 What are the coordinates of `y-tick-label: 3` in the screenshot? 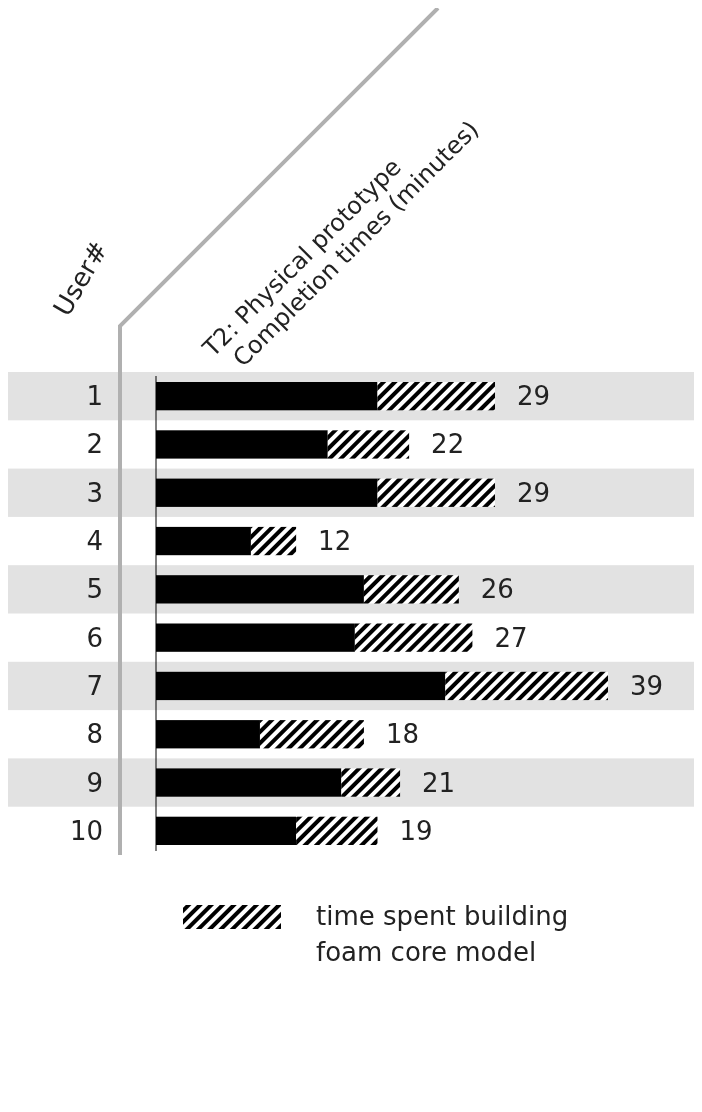 It's located at (94, 492).